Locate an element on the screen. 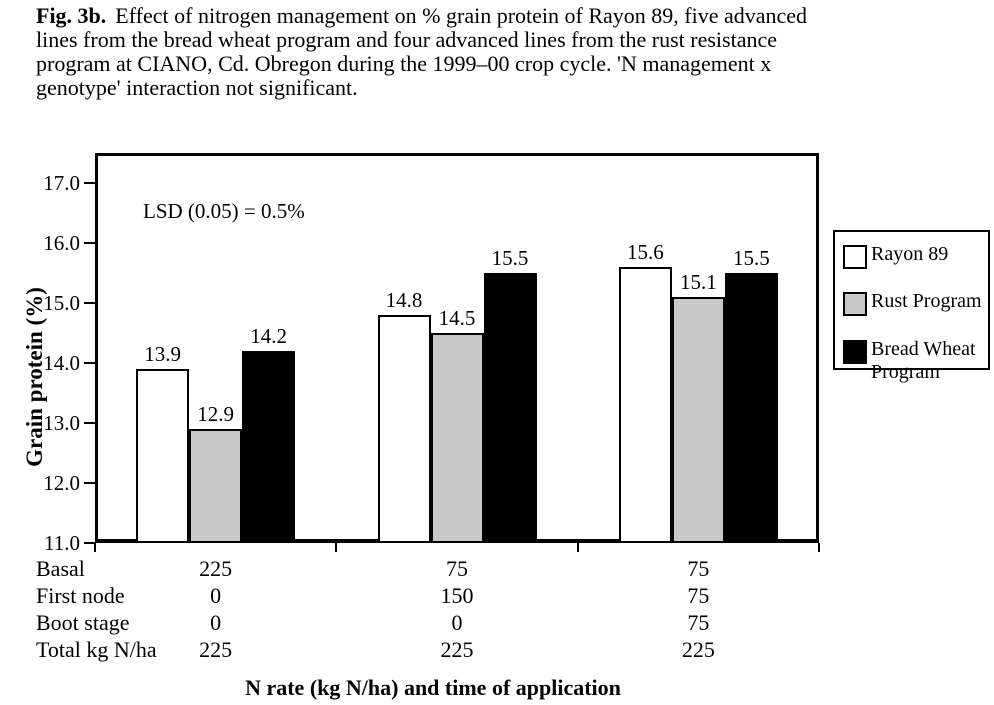  y-tick-label: 16.0 is located at coordinates (61, 243).